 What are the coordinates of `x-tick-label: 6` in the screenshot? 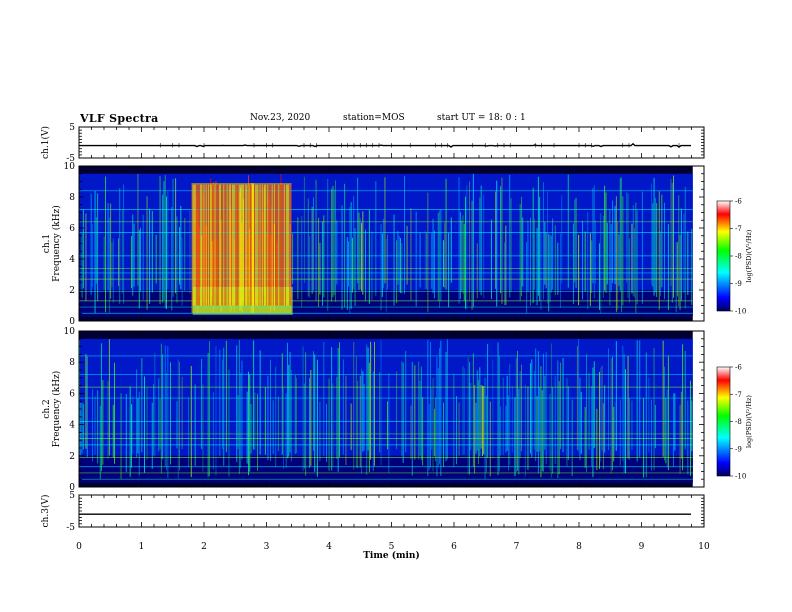 It's located at (454, 547).